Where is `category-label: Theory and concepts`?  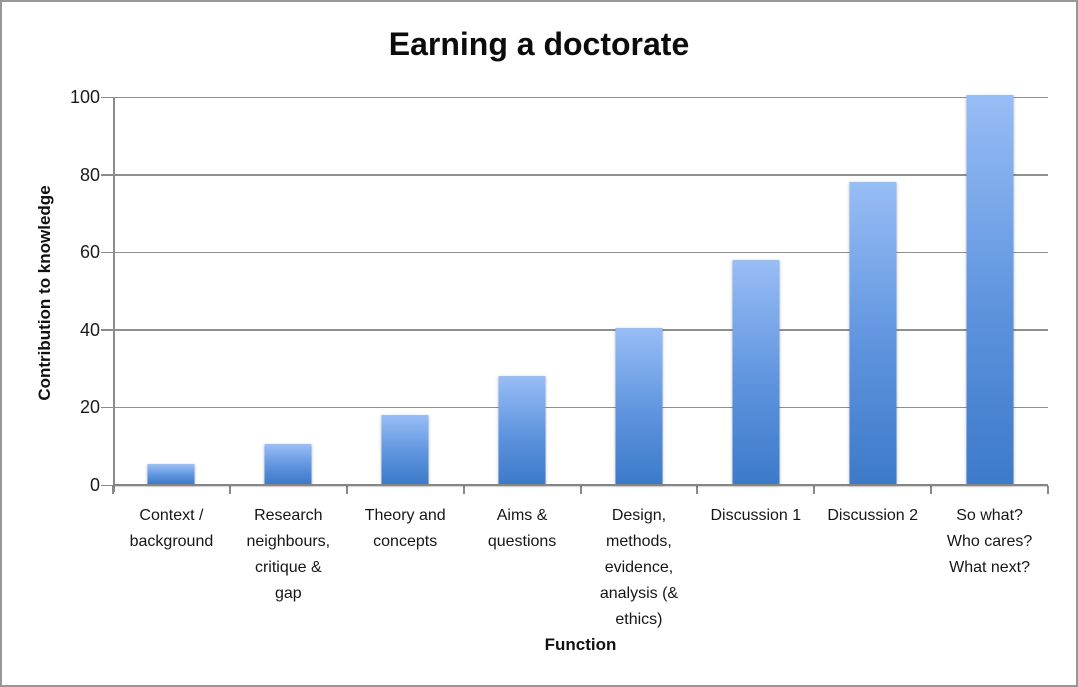 category-label: Theory and concepts is located at coordinates (405, 528).